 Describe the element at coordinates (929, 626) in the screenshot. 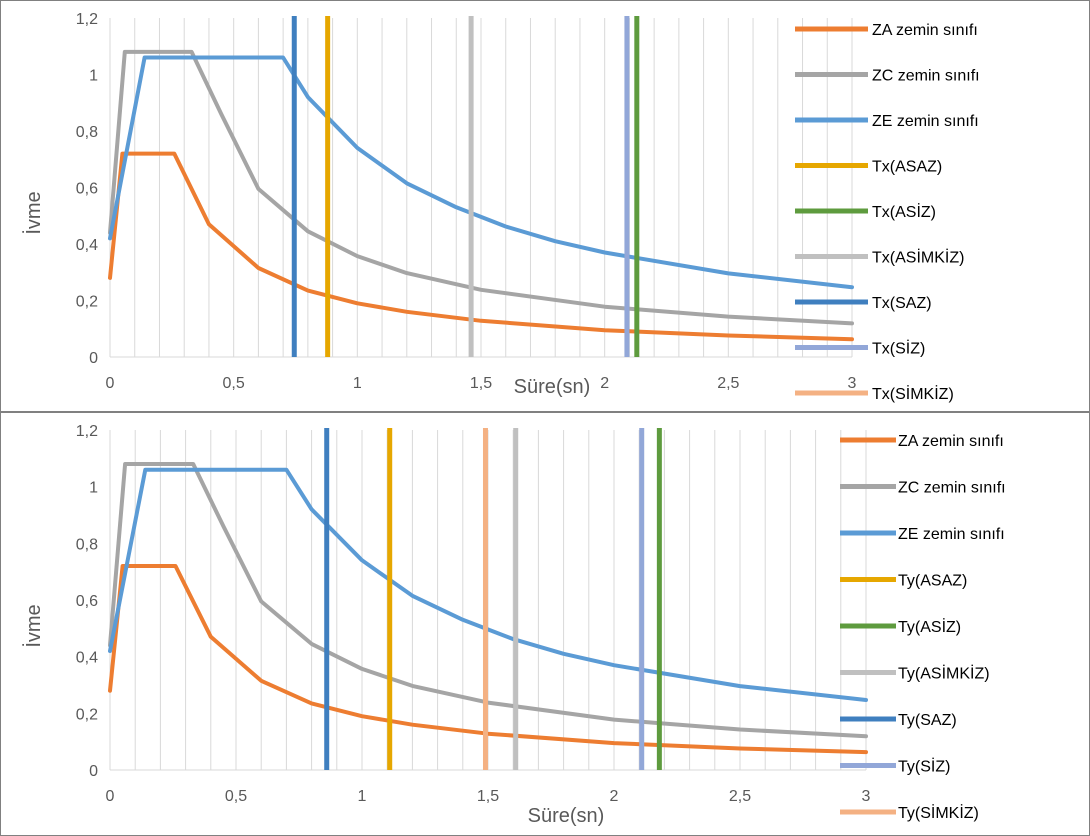

I see `legend-label: Ty(ASİZ)` at that location.